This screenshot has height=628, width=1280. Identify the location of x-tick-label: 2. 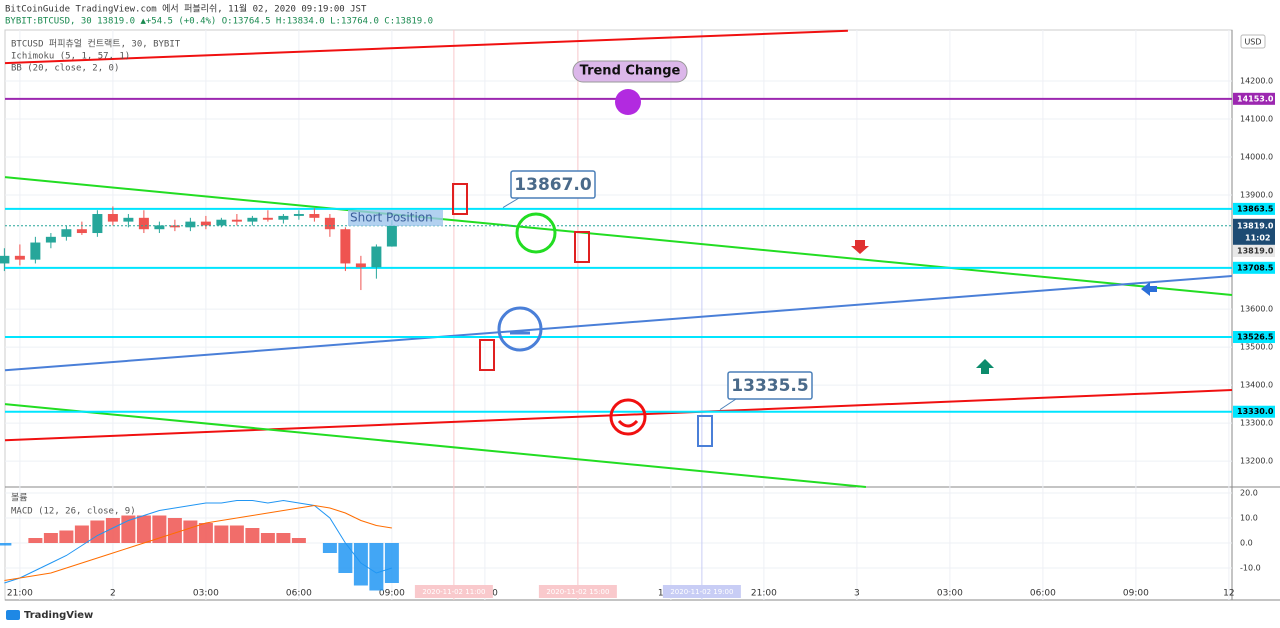
(113, 594).